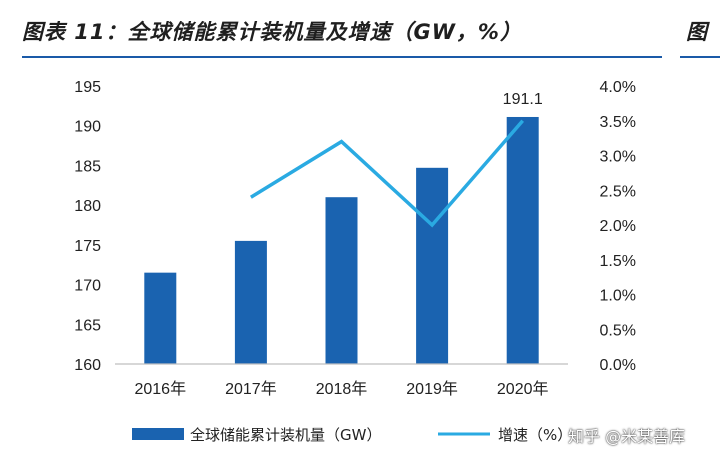 This screenshot has height=464, width=720. Describe the element at coordinates (87, 286) in the screenshot. I see `left-tick-label: 170` at that location.